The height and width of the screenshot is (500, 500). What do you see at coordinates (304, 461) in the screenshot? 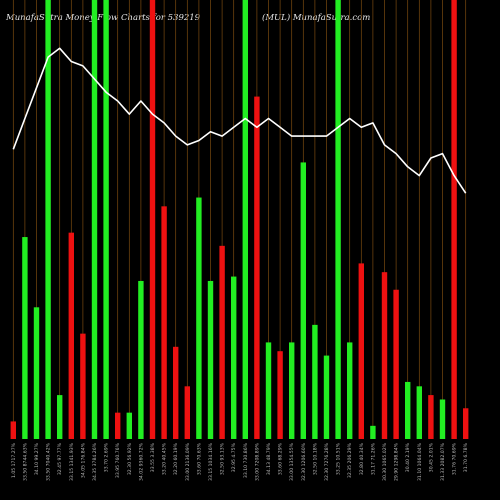
I see `x-tick-label: 32.30 1206.60%` at bounding box center [304, 461].